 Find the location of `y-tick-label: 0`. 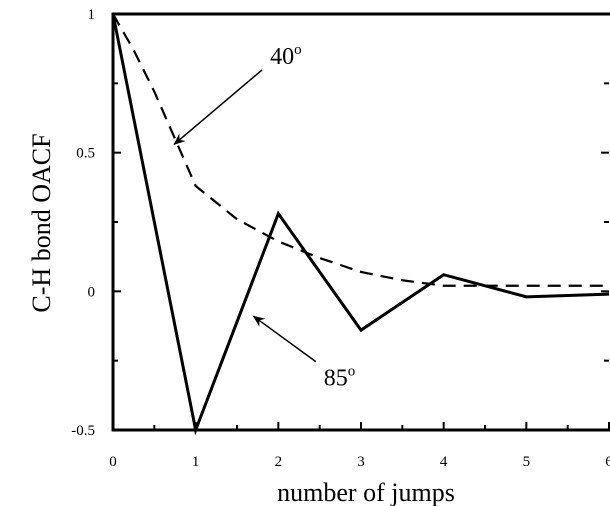

y-tick-label: 0 is located at coordinates (92, 292).